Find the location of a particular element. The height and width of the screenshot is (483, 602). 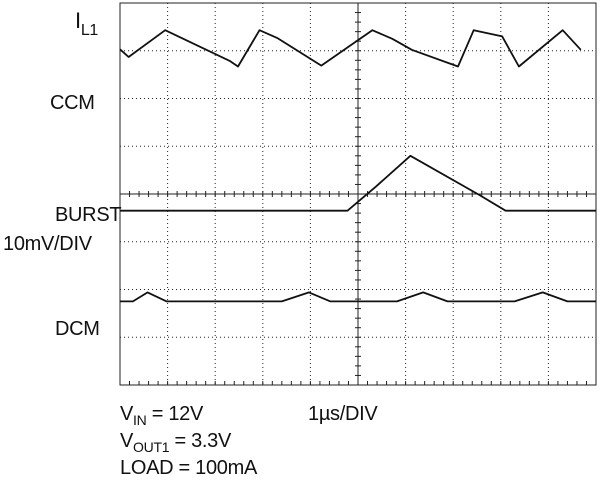

ccm-trace-label: CCM is located at coordinates (72, 103).